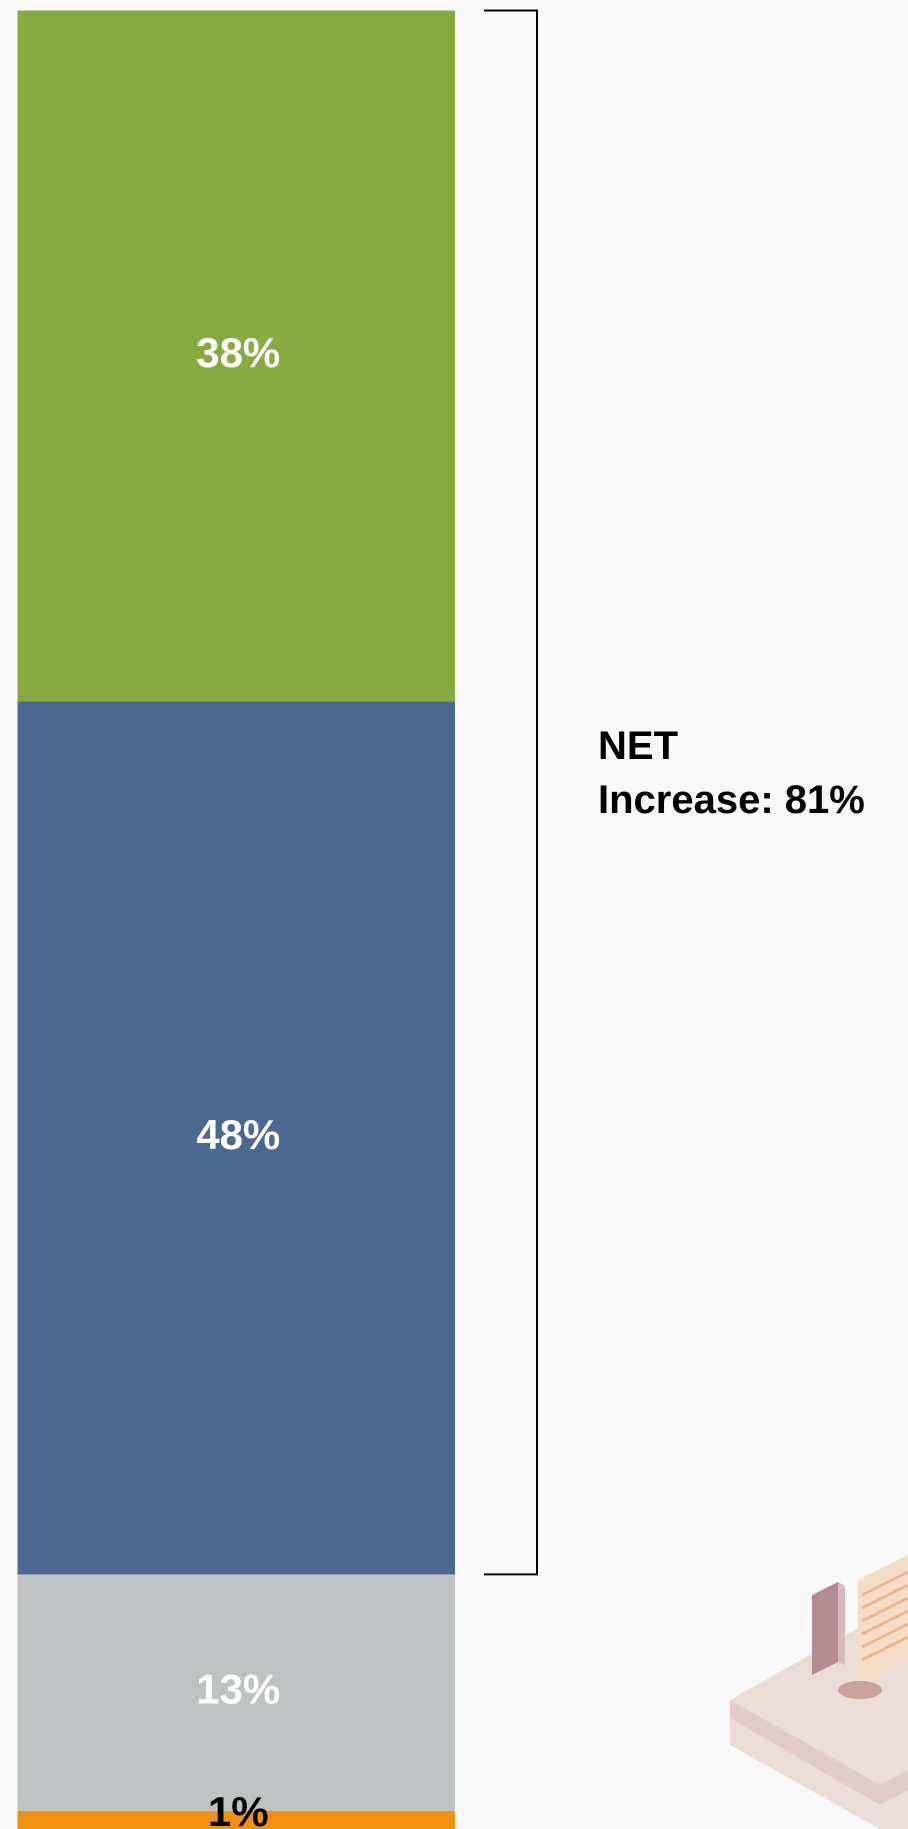  I want to click on value-label: 13%, so click(238, 1689).